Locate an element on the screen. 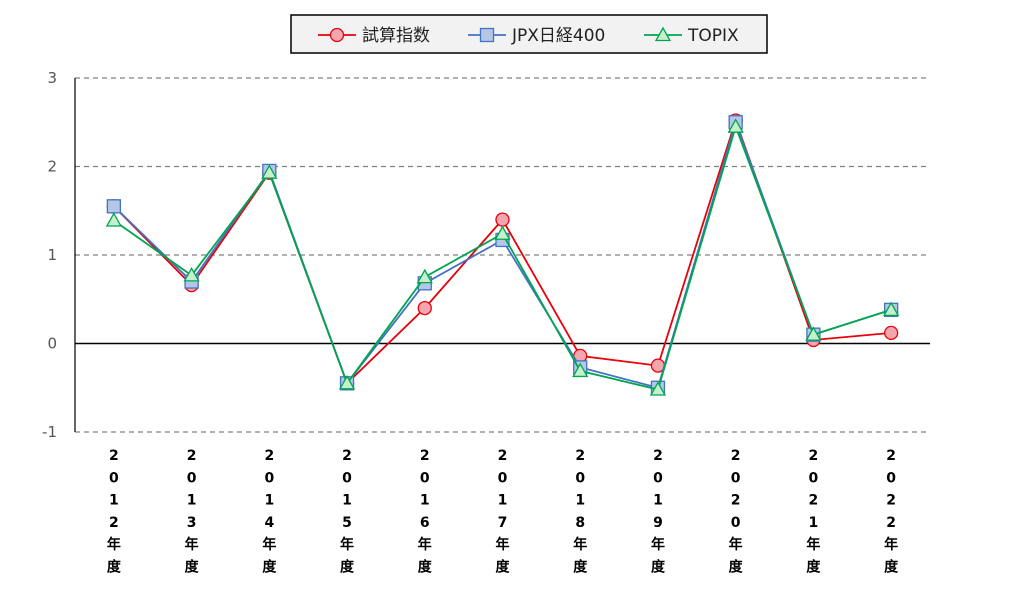 This screenshot has width=1014, height=600. legend-label: JPX日経400 is located at coordinates (558, 36).